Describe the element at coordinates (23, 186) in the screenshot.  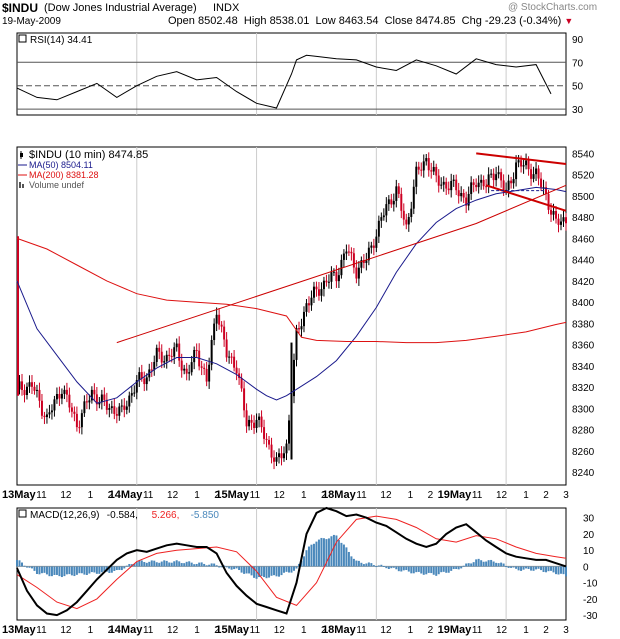
I see `legend-volume-icon` at that location.